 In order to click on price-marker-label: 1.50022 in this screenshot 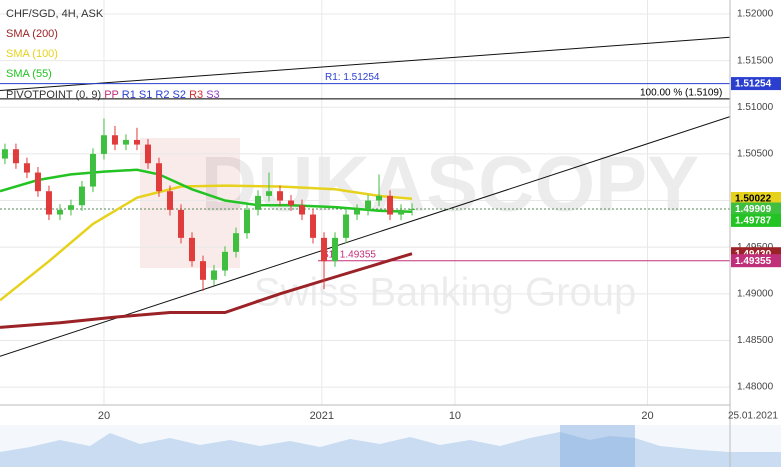, I will do `click(753, 199)`.